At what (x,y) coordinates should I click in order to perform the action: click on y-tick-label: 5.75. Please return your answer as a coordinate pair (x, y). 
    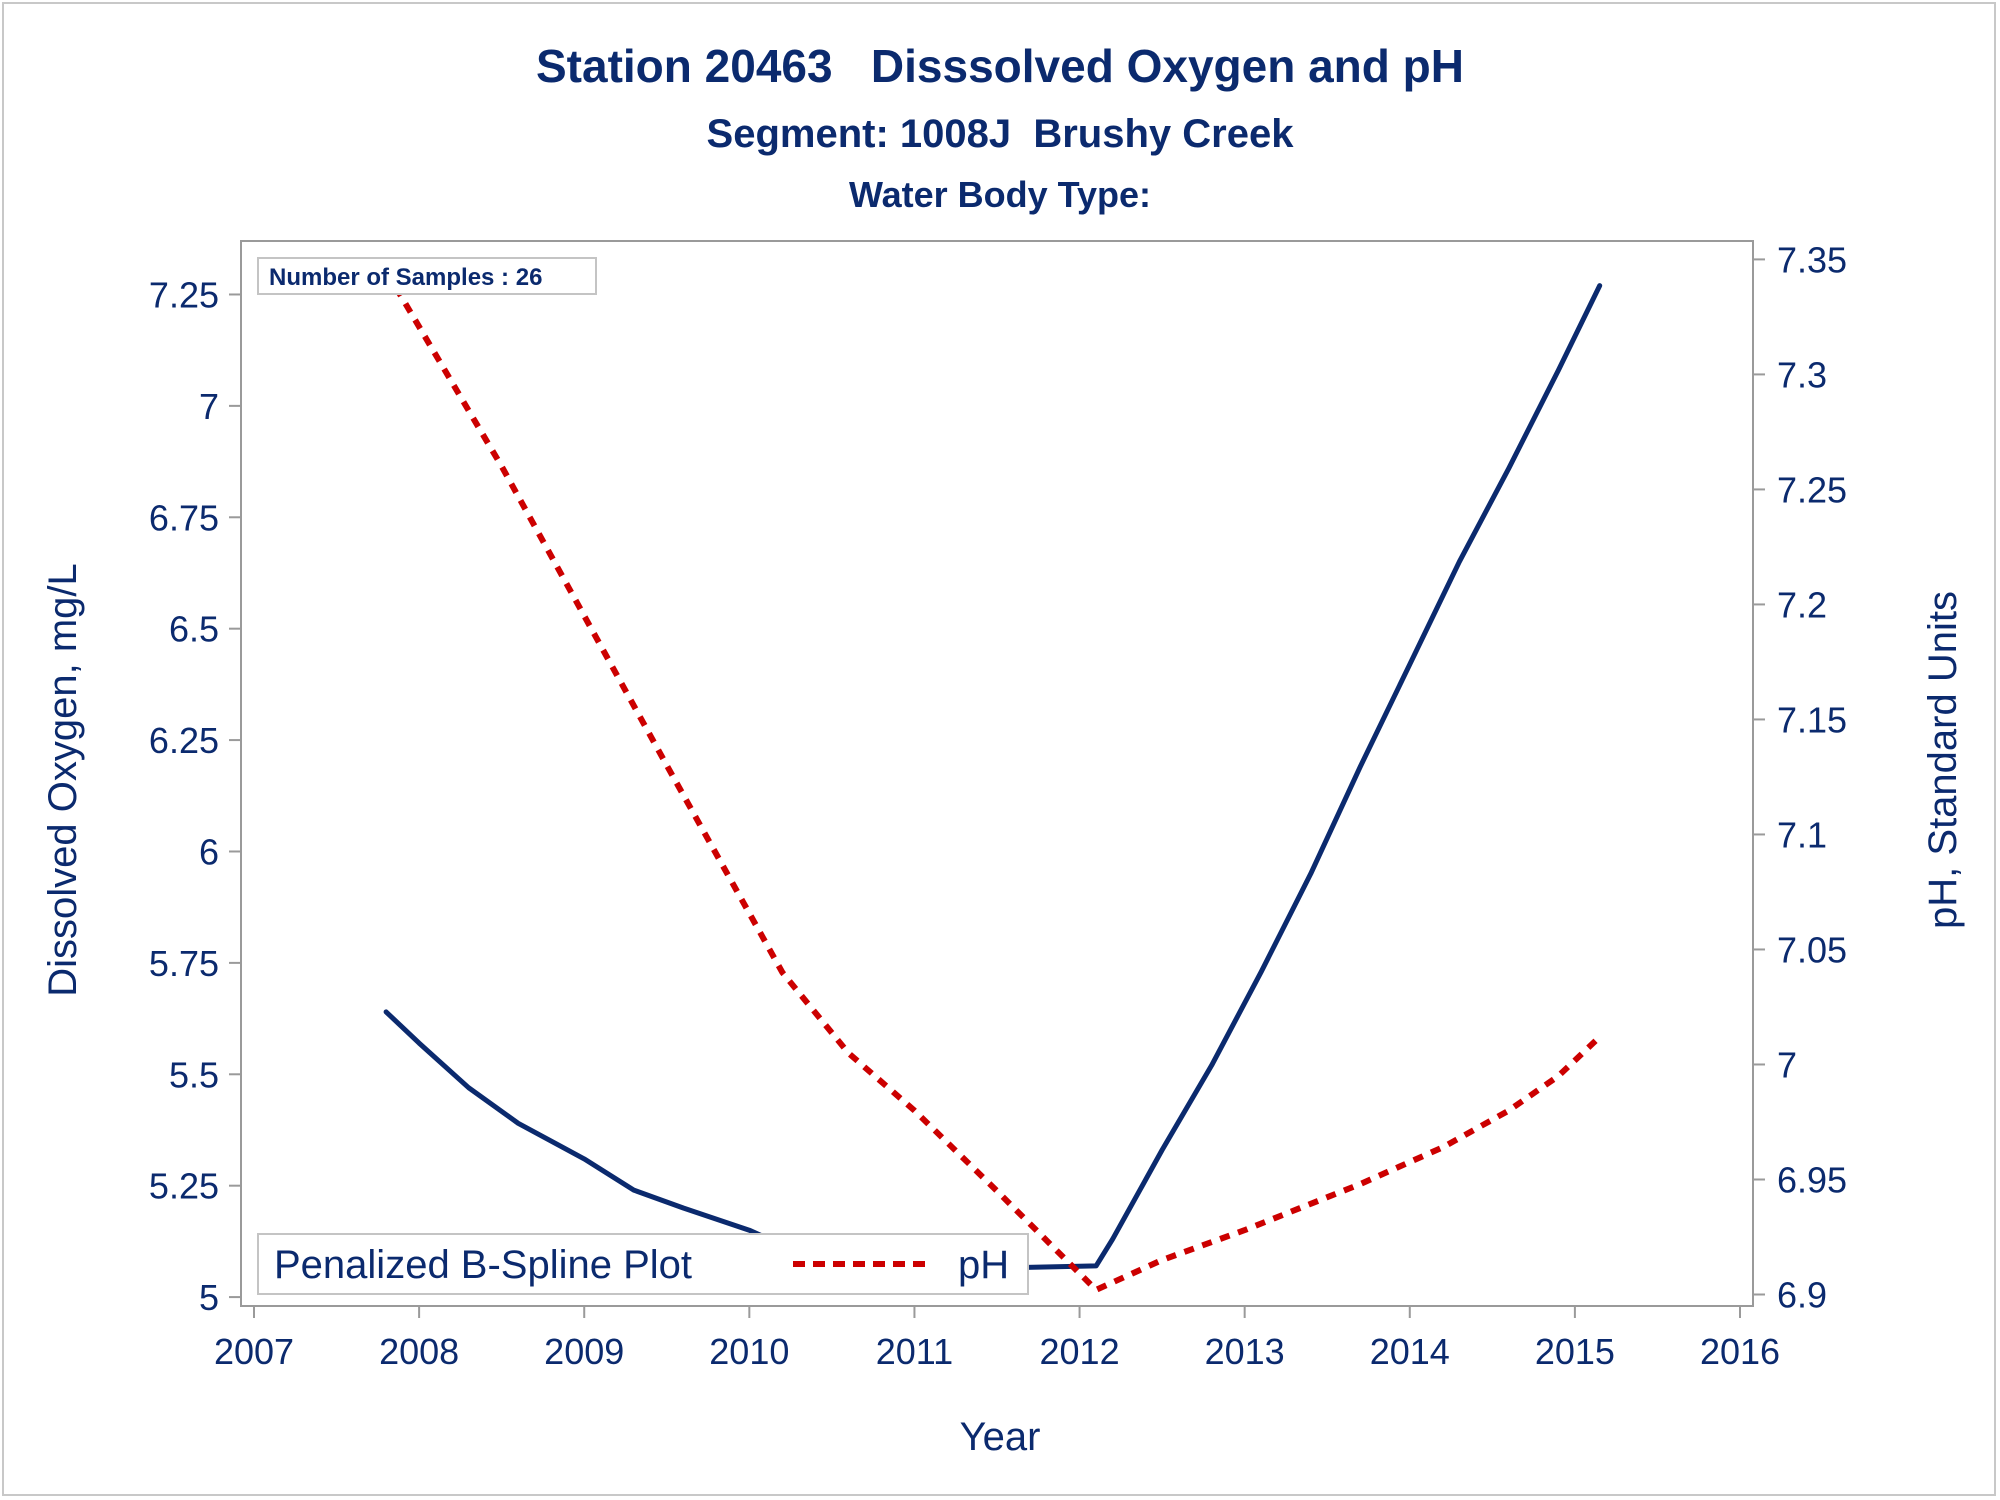
    Looking at the image, I should click on (184, 963).